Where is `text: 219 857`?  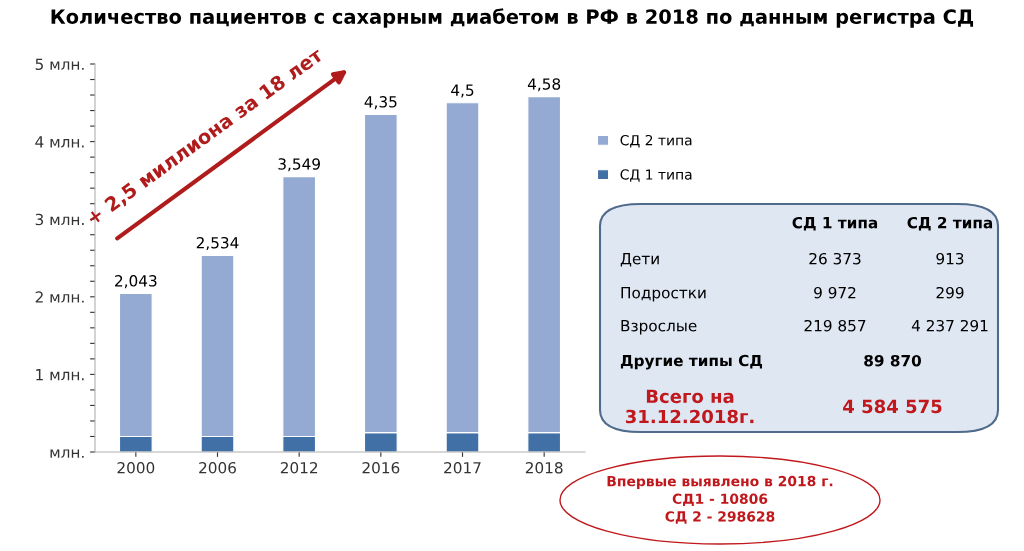 text: 219 857 is located at coordinates (835, 325).